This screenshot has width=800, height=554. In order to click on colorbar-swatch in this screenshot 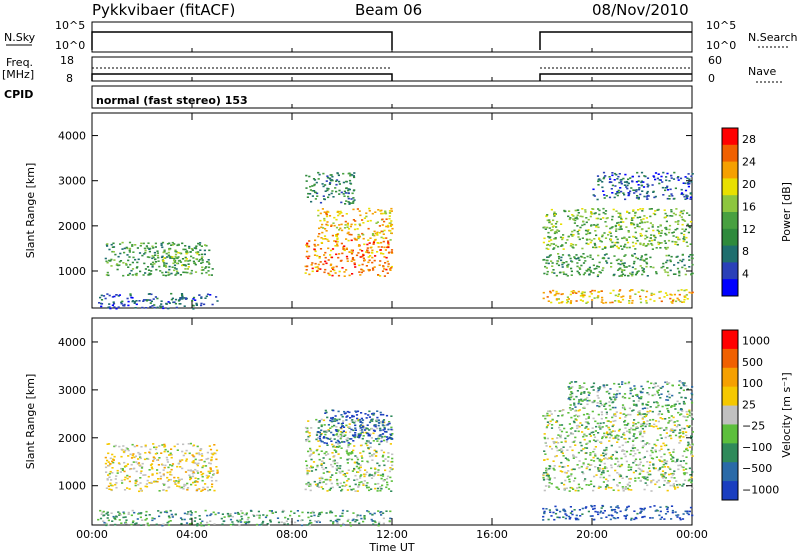, I will do `click(730, 491)`.